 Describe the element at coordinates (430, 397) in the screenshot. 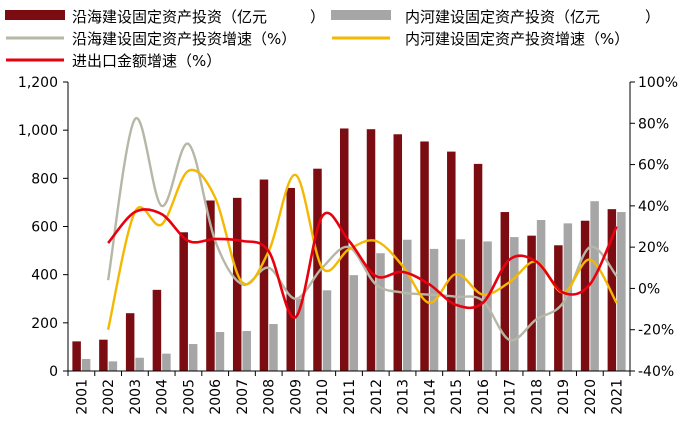

I see `x-tick-label: 2014` at that location.